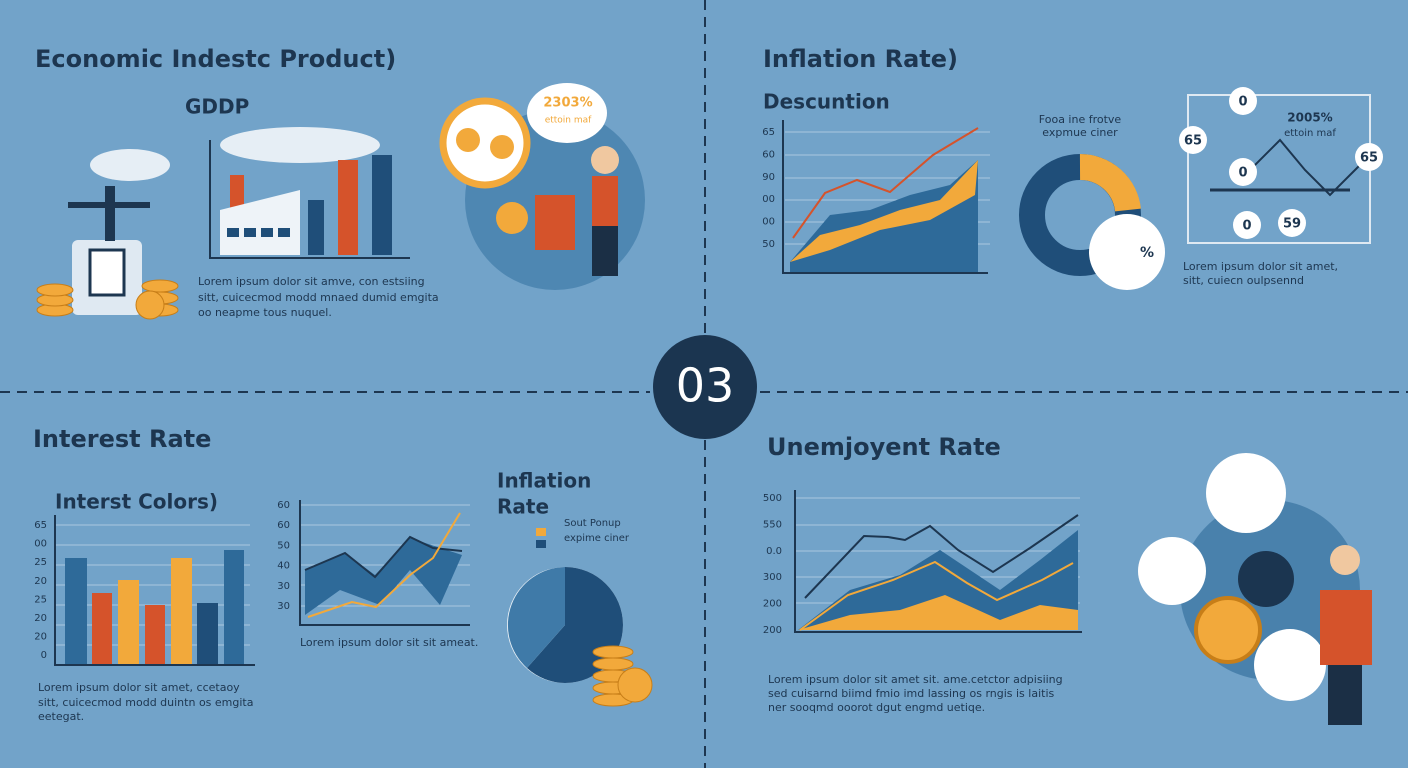  What do you see at coordinates (1292, 224) in the screenshot?
I see `point-label: 59` at bounding box center [1292, 224].